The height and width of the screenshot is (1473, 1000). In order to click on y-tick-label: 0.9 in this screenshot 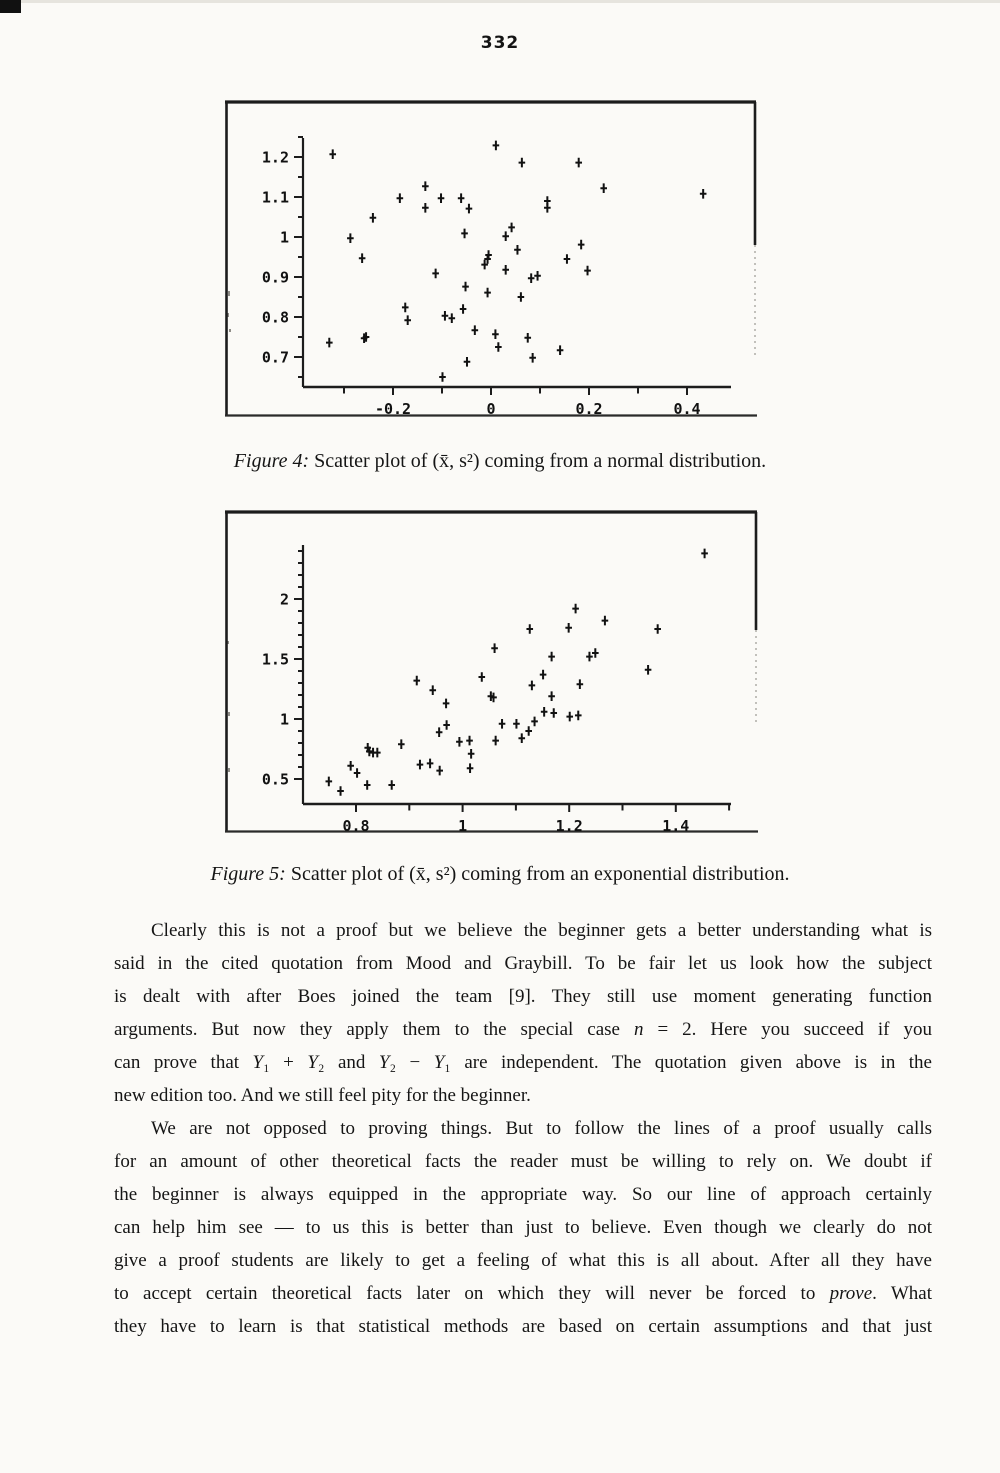, I will do `click(275, 278)`.